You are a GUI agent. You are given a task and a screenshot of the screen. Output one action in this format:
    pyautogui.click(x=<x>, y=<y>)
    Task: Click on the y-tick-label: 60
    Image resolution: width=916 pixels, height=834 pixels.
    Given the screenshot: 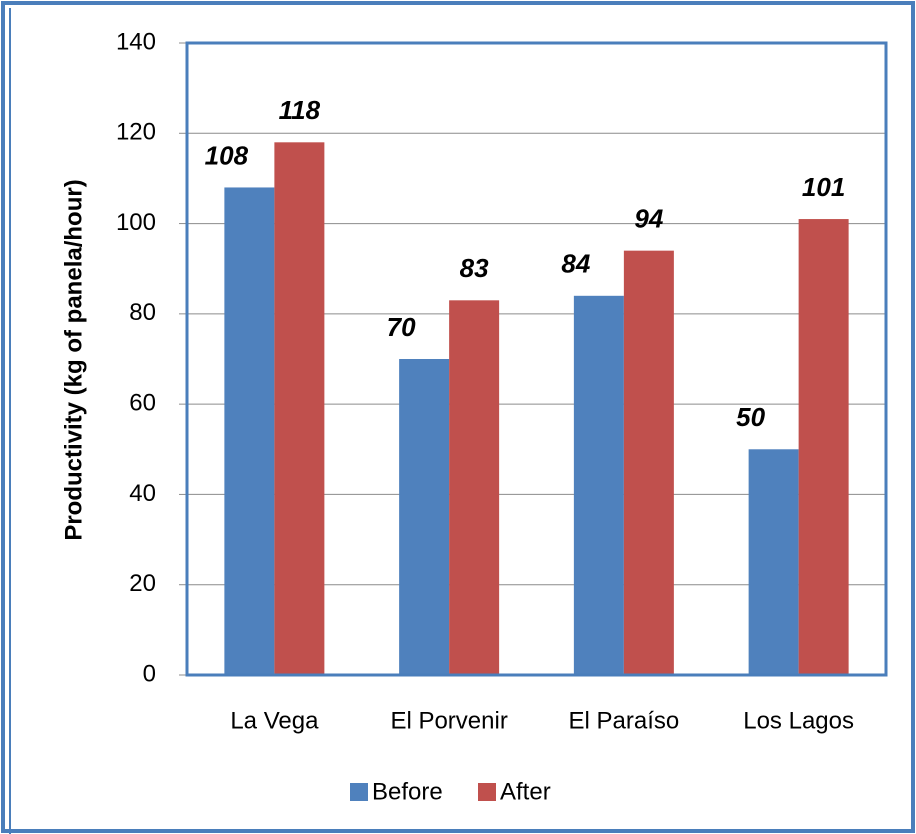 What is the action you would take?
    pyautogui.click(x=142, y=402)
    